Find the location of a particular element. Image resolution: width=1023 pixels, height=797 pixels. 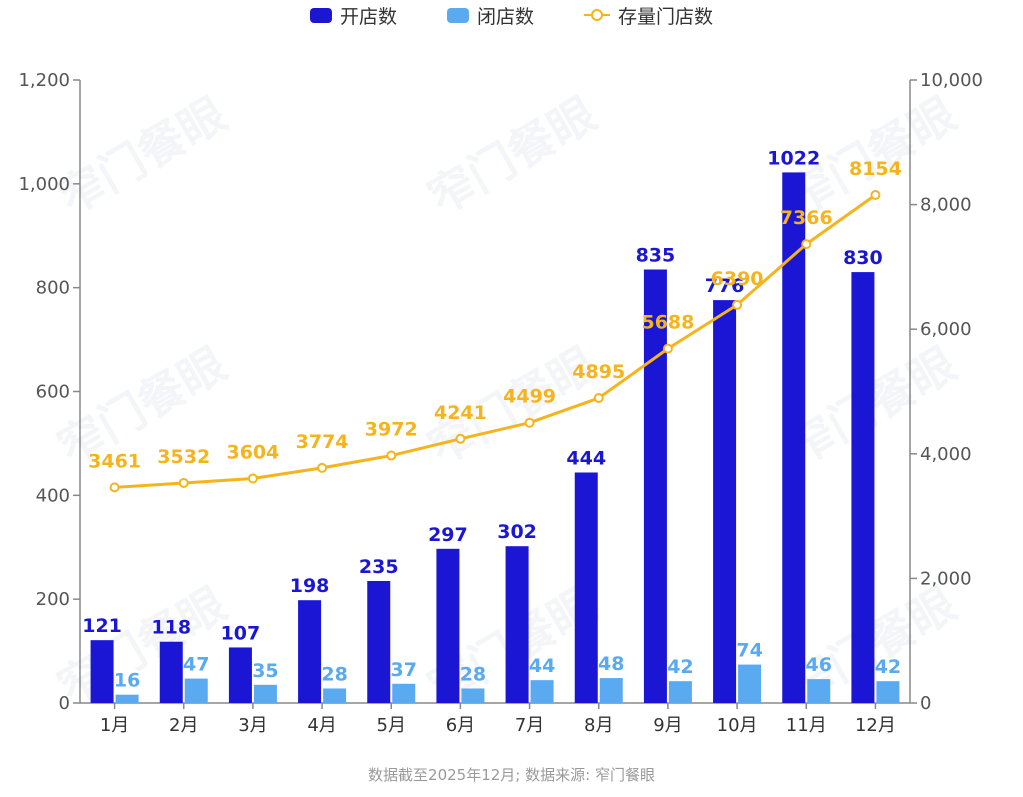

stock-label: 3972 is located at coordinates (391, 430).